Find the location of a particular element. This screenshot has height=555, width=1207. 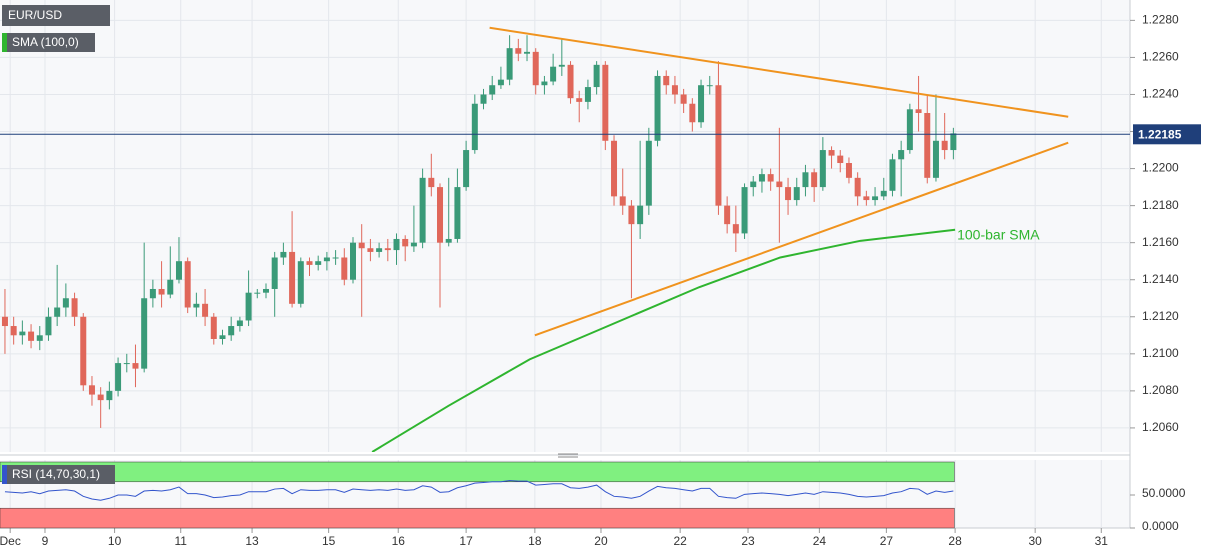

x-tick-label: 31 is located at coordinates (1102, 541).